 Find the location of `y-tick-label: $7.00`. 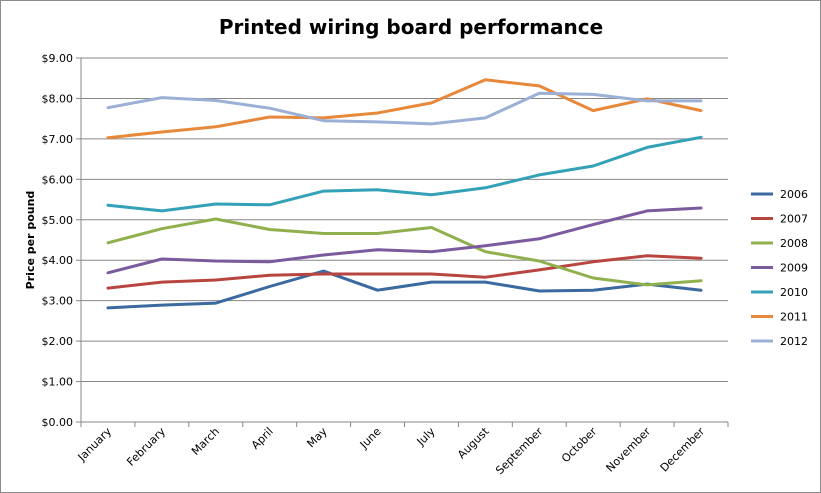

y-tick-label: $7.00 is located at coordinates (58, 139).